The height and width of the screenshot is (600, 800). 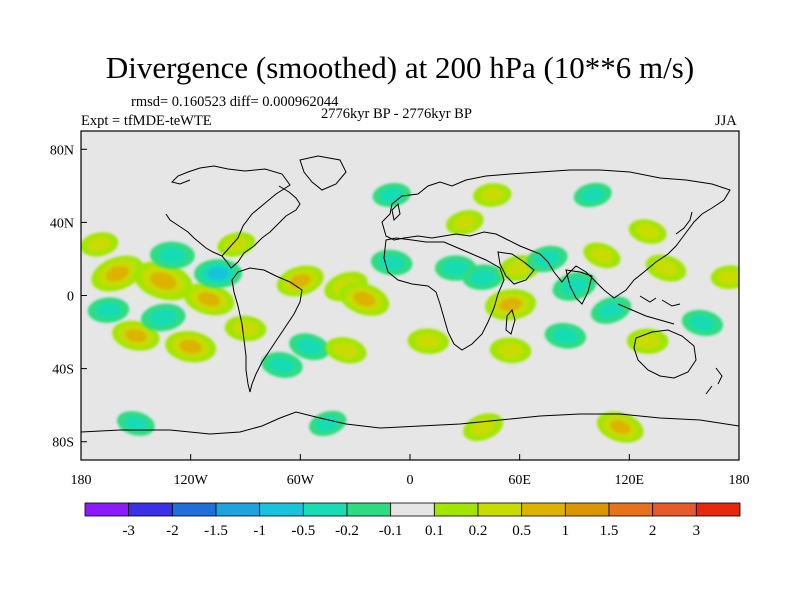 I want to click on colorbar-label: 1.5, so click(x=609, y=531).